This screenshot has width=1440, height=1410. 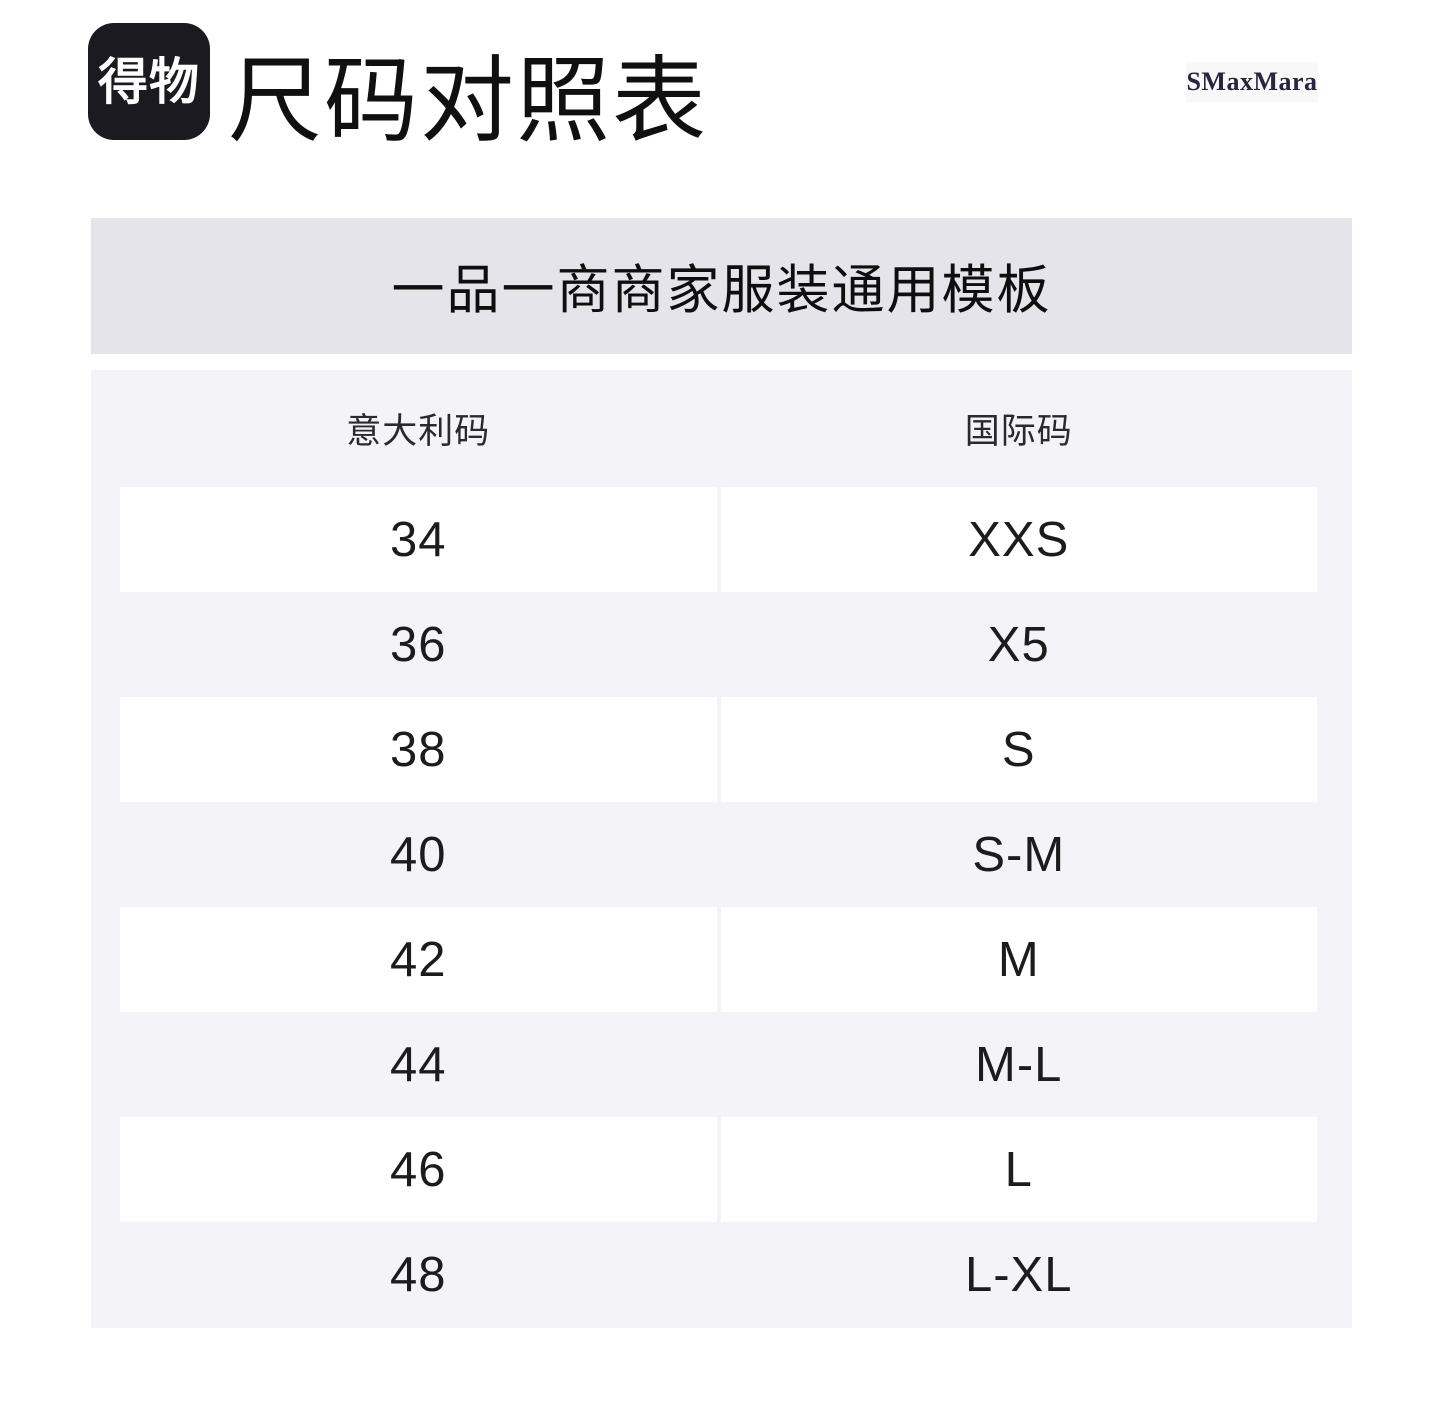 I want to click on table-row: 42 M, so click(x=721, y=959).